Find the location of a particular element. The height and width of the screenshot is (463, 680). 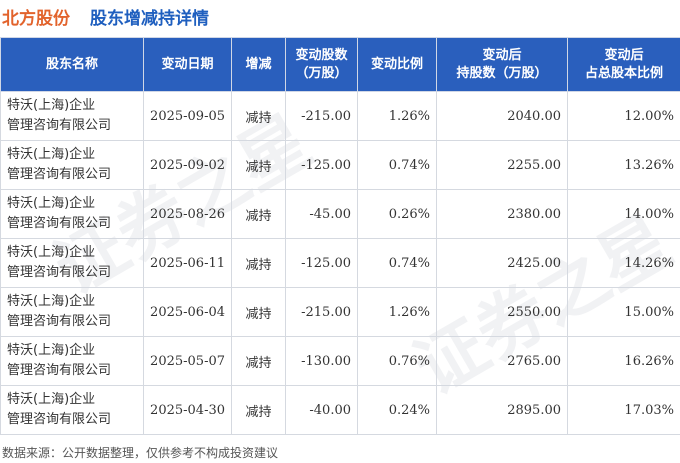

header-direction: 增减 is located at coordinates (258, 64).